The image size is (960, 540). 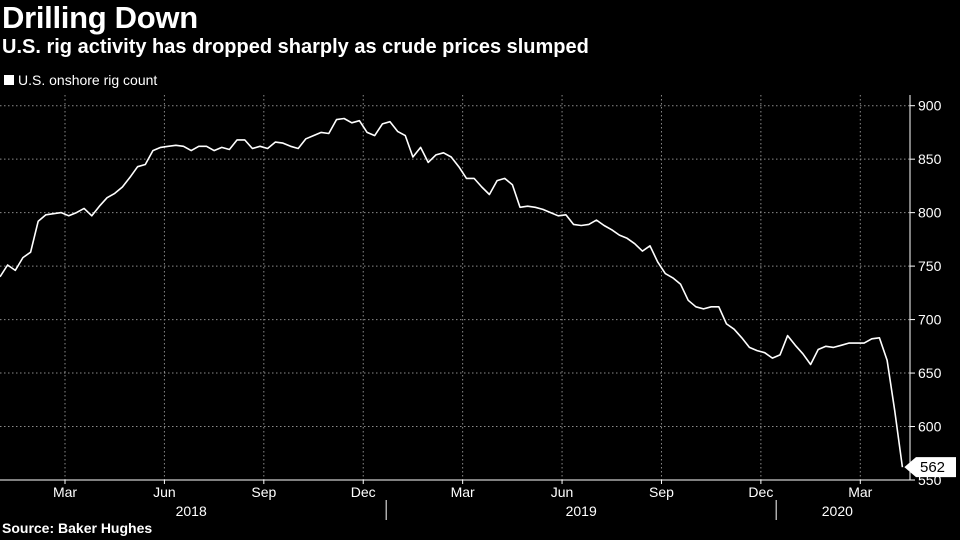 I want to click on y-tick-label: 850, so click(x=930, y=159).